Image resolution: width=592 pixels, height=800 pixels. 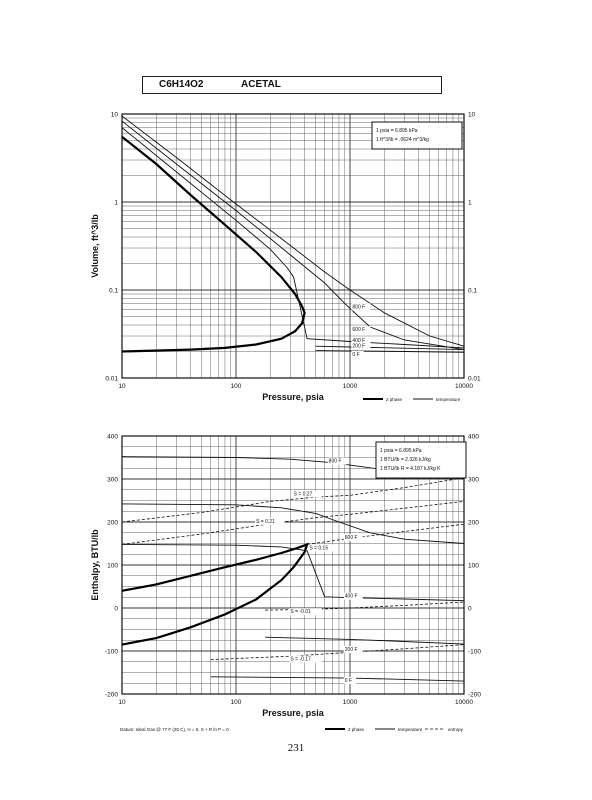 What do you see at coordinates (111, 379) in the screenshot?
I see `y-tick-label: 0.01` at bounding box center [111, 379].